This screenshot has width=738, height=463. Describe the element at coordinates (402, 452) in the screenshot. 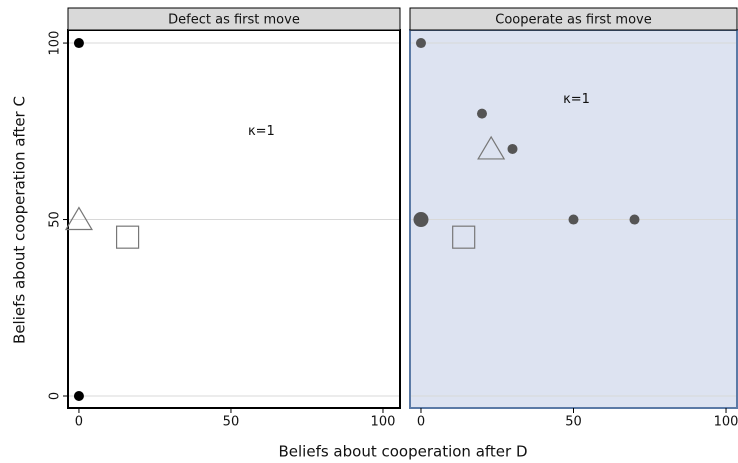

I see `x-axis-label: Beliefs about cooperation after D` at that location.